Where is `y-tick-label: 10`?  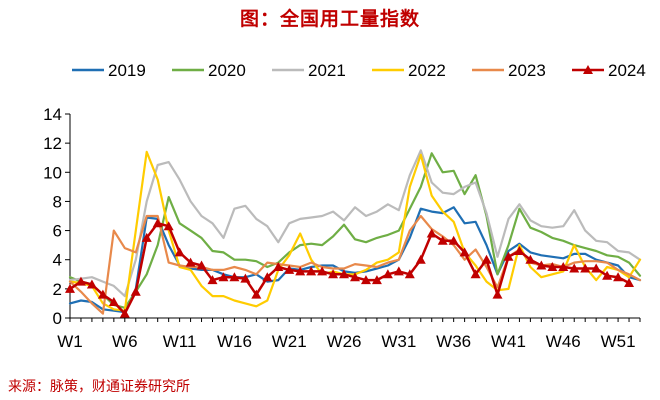 y-tick-label: 10 is located at coordinates (52, 172).